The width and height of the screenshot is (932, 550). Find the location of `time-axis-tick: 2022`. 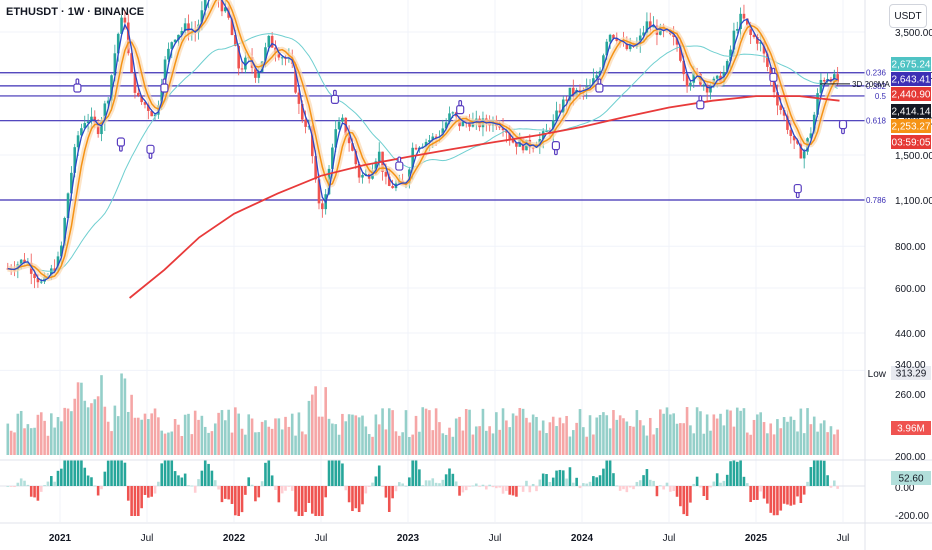

time-axis-tick: 2022 is located at coordinates (234, 538).